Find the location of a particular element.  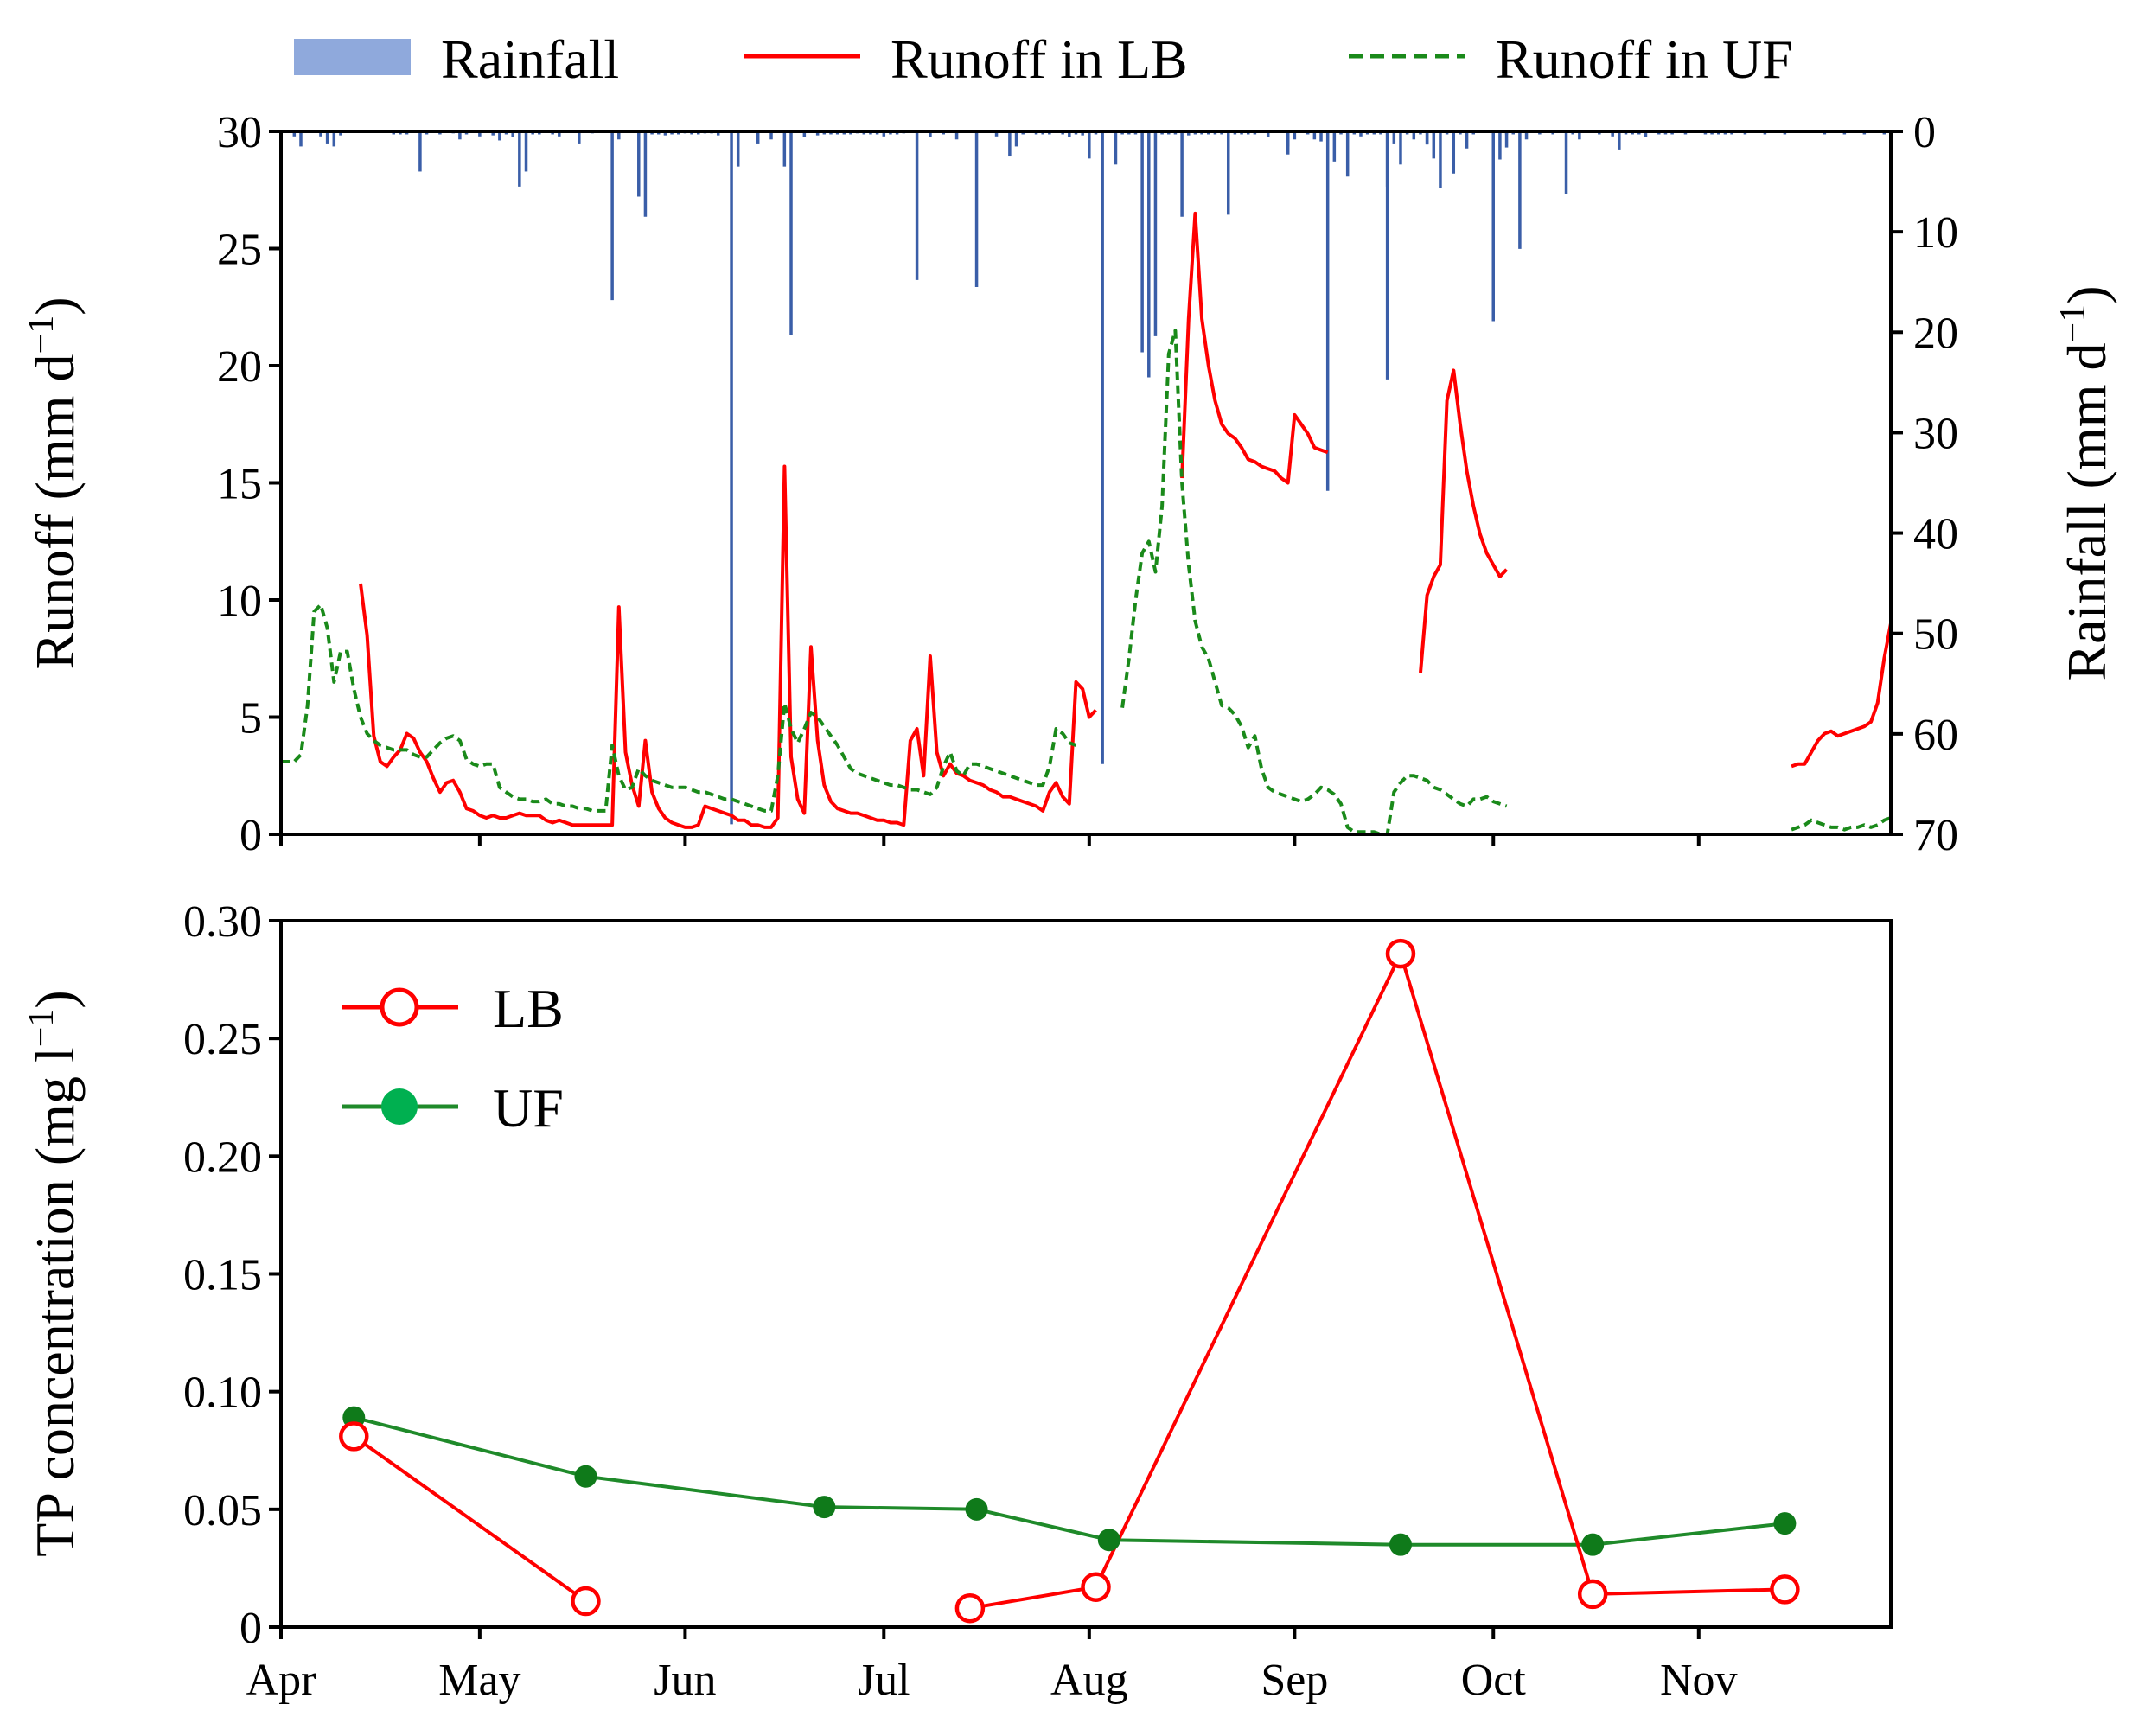

rainfall-axis-title-sup: −1 is located at coordinates (2073, 323).